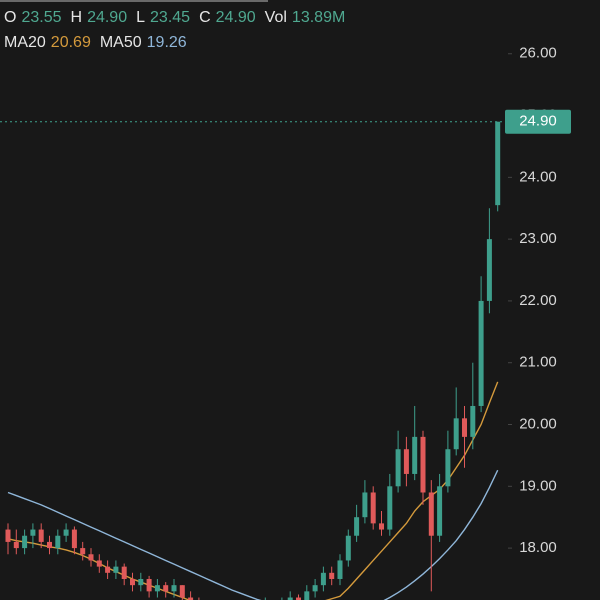 This screenshot has width=600, height=600. I want to click on quote-value: 23.45, so click(170, 17).